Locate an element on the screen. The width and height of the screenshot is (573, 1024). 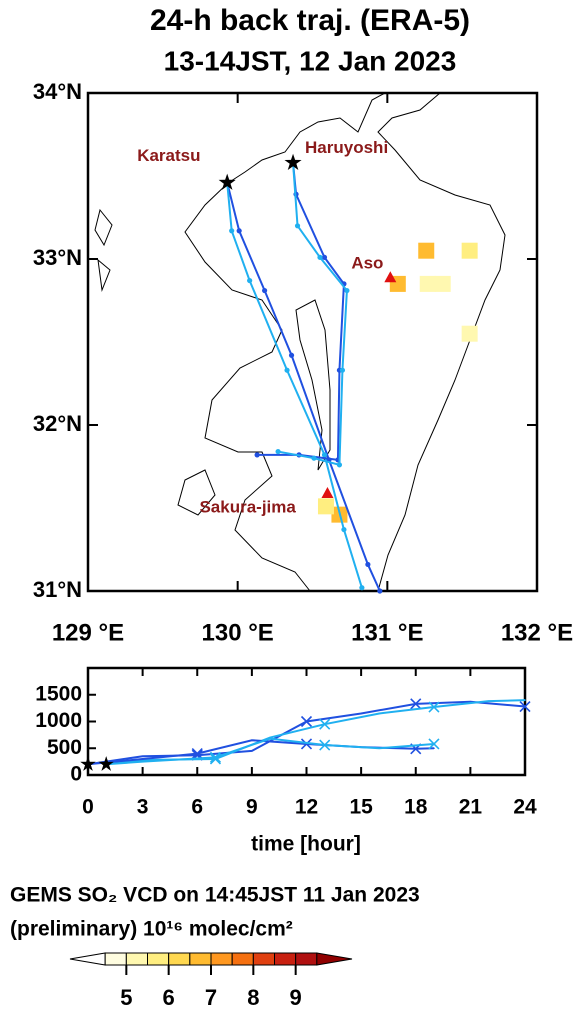
title: 24-h back traj. (ERA-5) is located at coordinates (310, 20).